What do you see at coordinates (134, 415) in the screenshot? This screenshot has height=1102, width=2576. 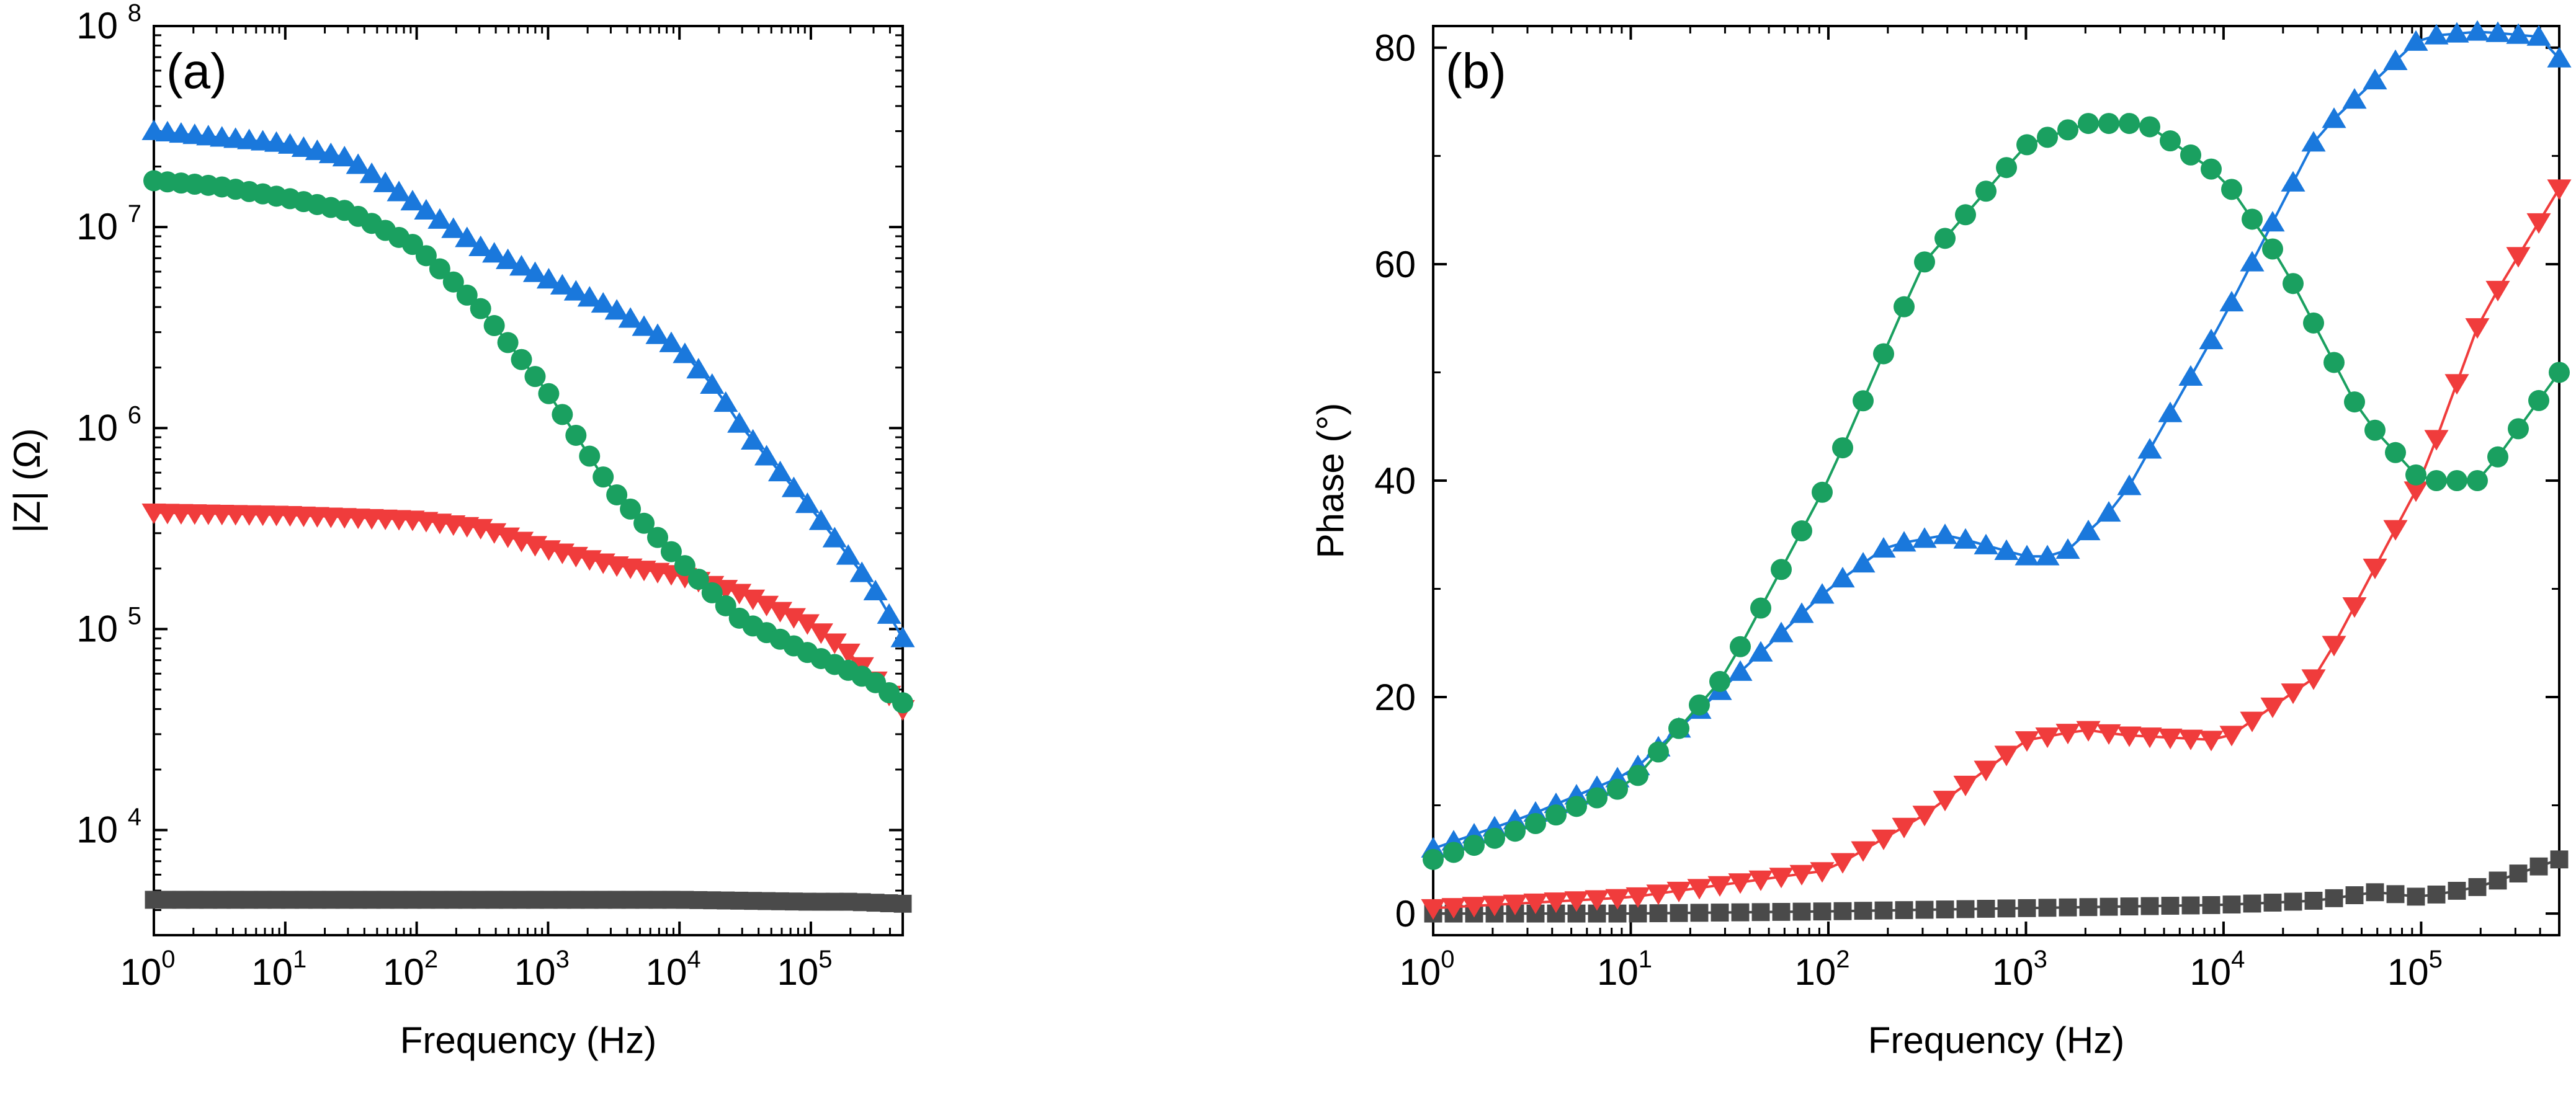 I see `y-tick-exp: 6` at bounding box center [134, 415].